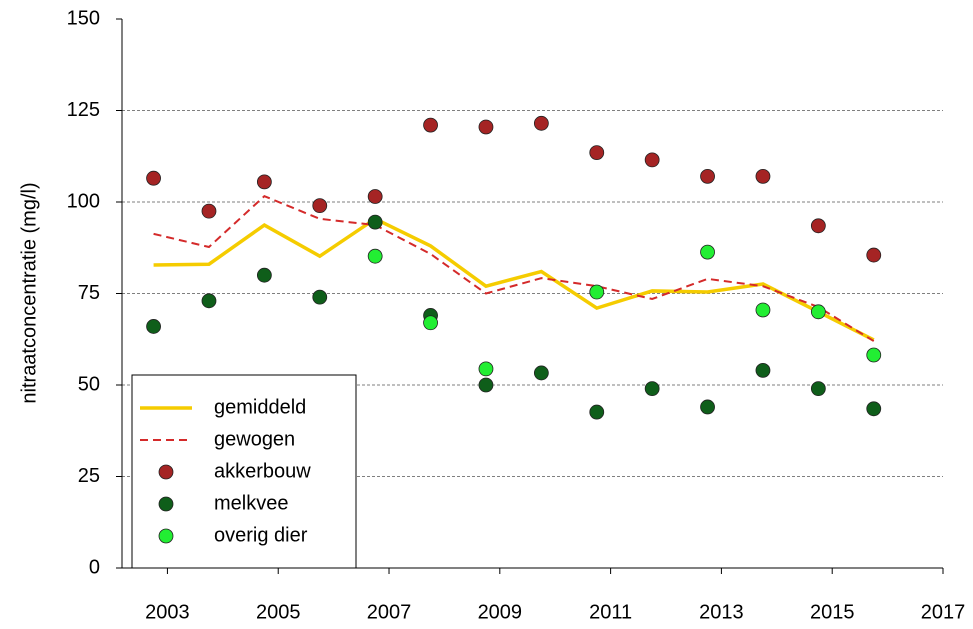 This screenshot has height=629, width=973. Describe the element at coordinates (89, 476) in the screenshot. I see `y-tick-label: 25` at that location.